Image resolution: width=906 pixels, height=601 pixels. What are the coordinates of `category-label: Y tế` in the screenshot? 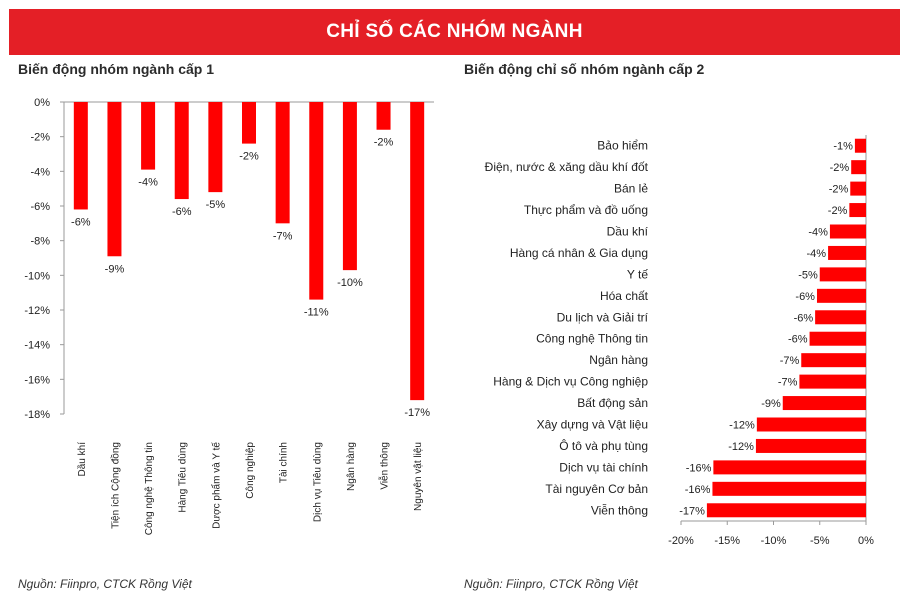 It's located at (637, 274).